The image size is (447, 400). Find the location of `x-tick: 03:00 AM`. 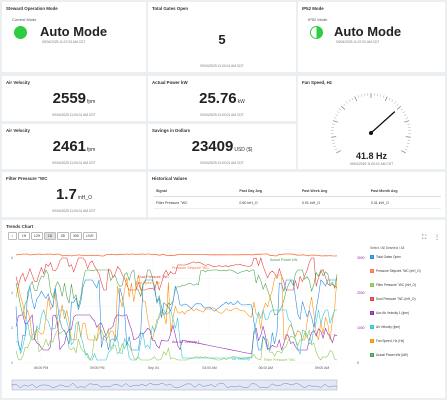

x-tick: 03:00 AM is located at coordinates (209, 368).